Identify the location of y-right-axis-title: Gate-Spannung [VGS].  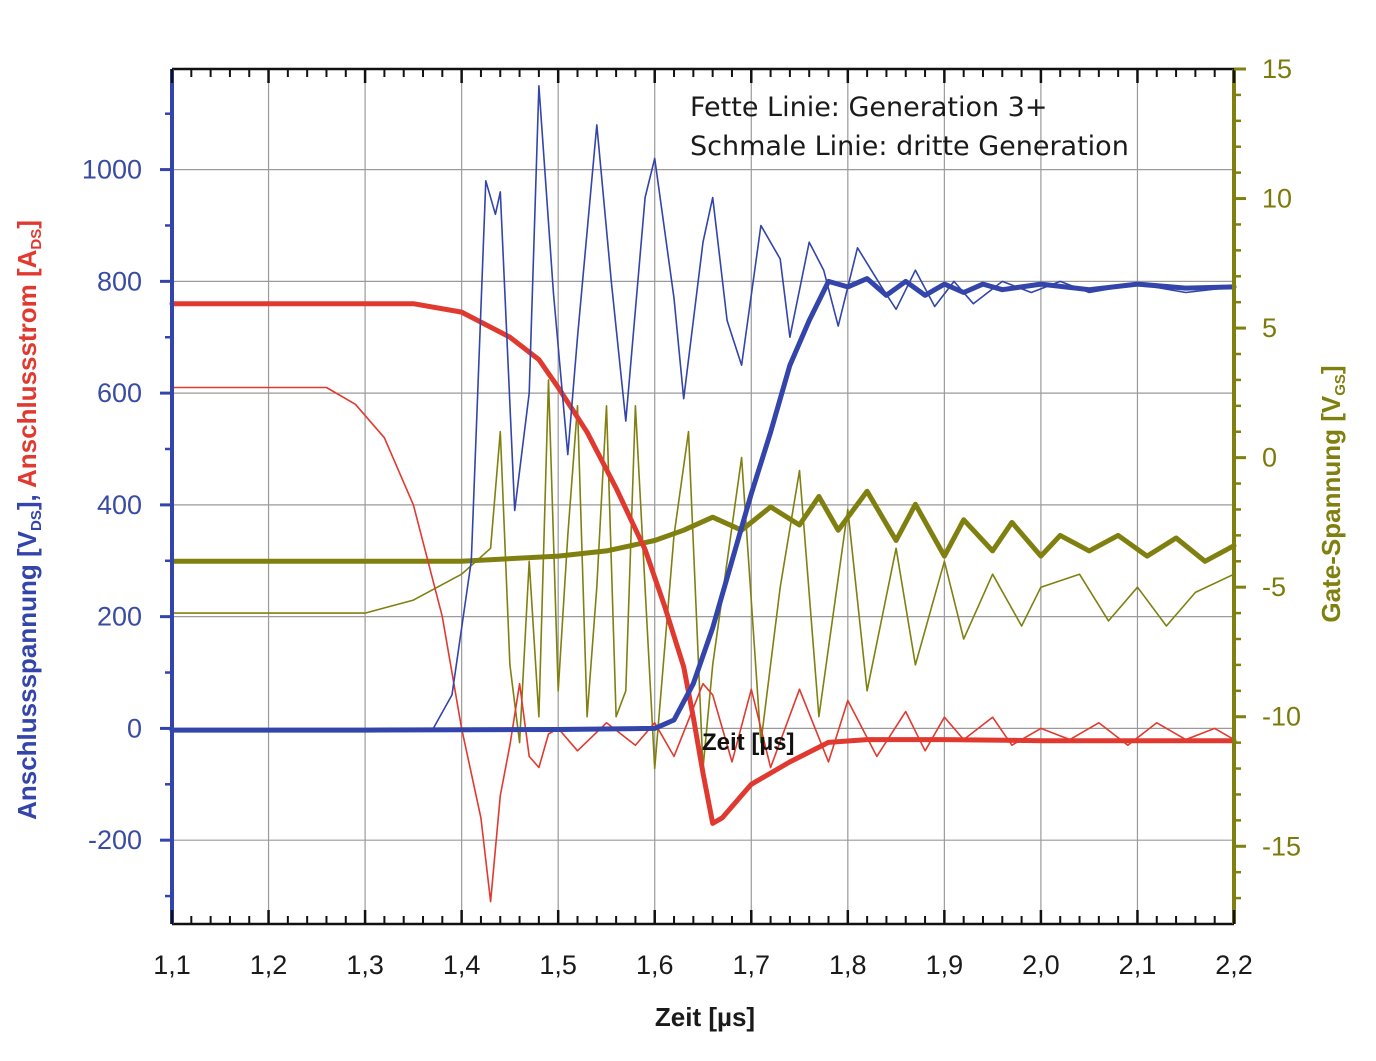
(1332, 493).